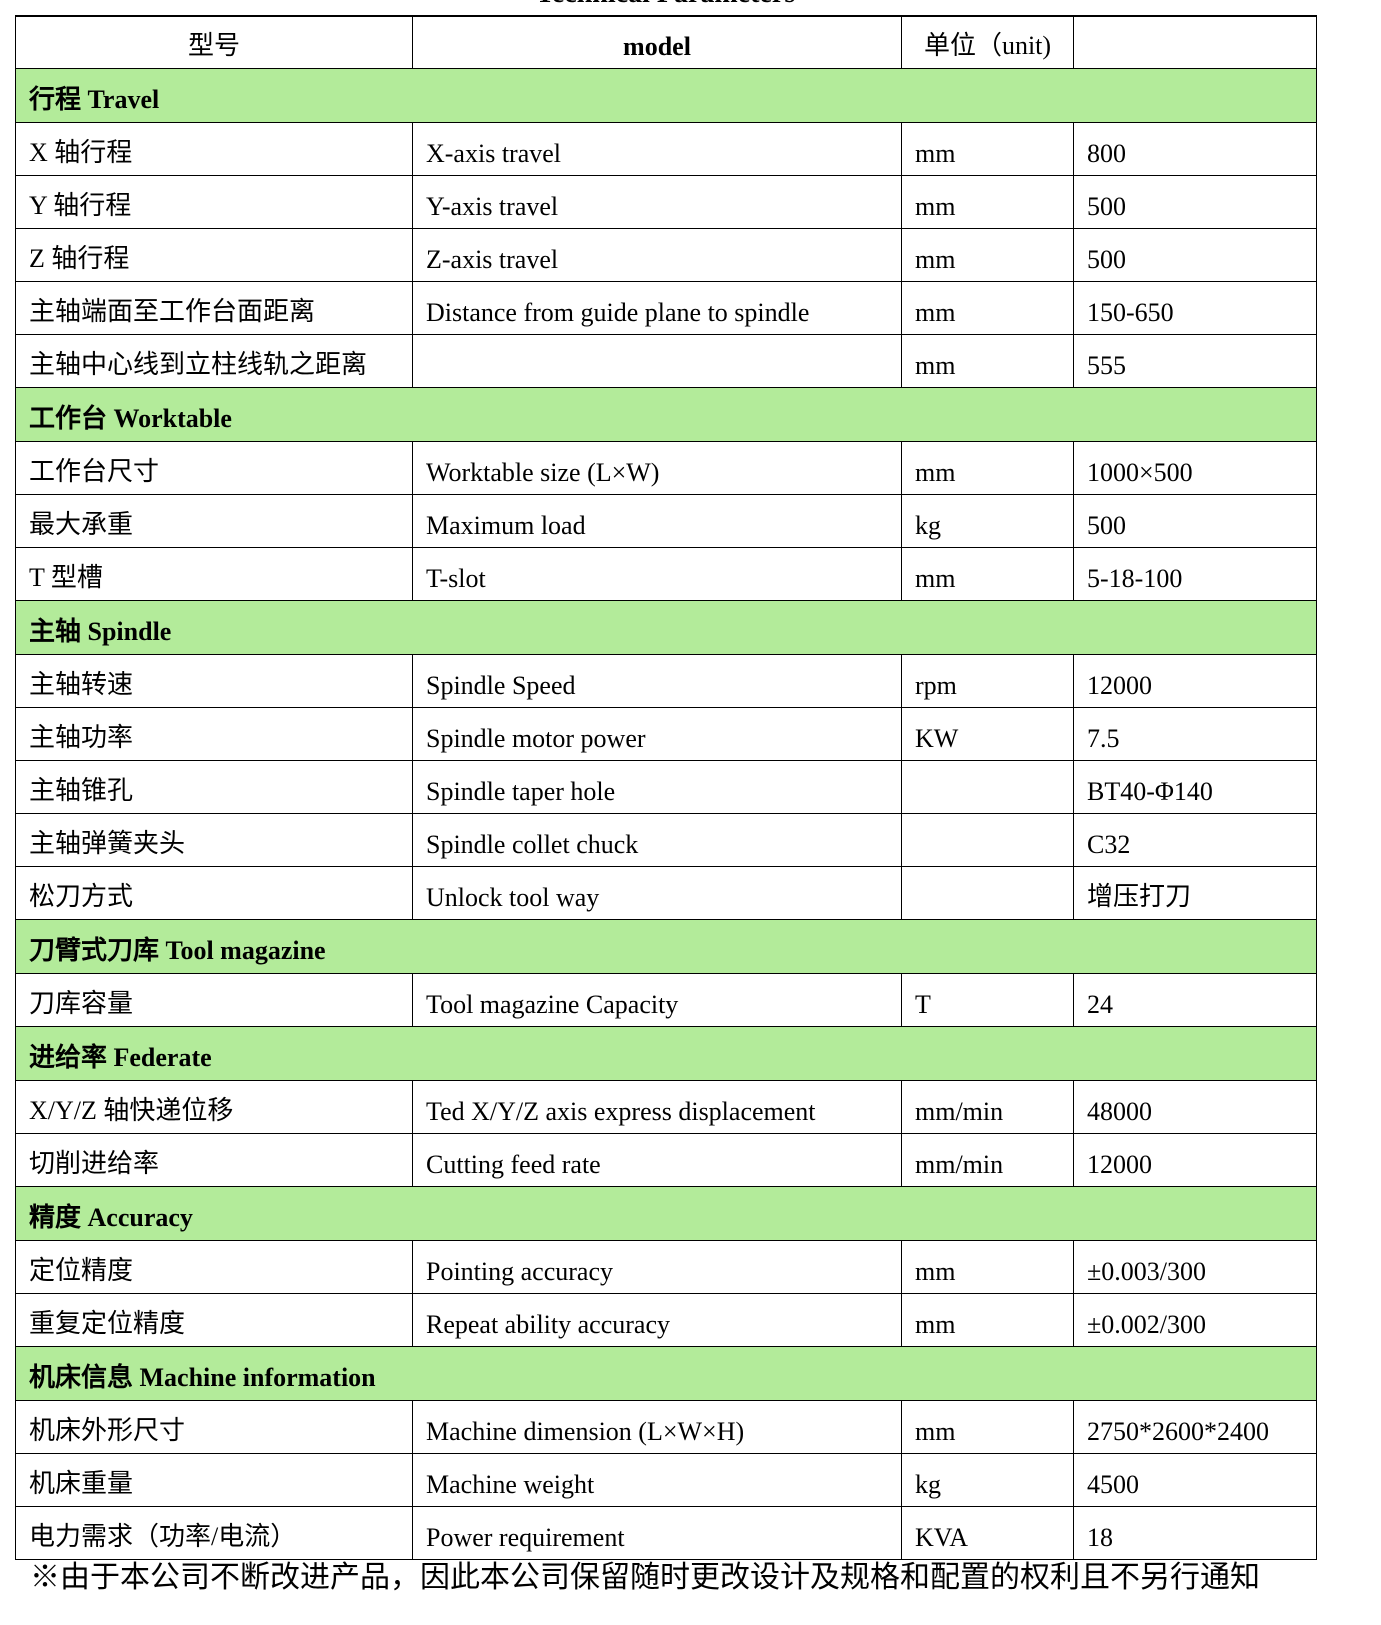 This screenshot has width=1381, height=1625. What do you see at coordinates (1195, 786) in the screenshot?
I see `param-value: BT40-Φ140` at bounding box center [1195, 786].